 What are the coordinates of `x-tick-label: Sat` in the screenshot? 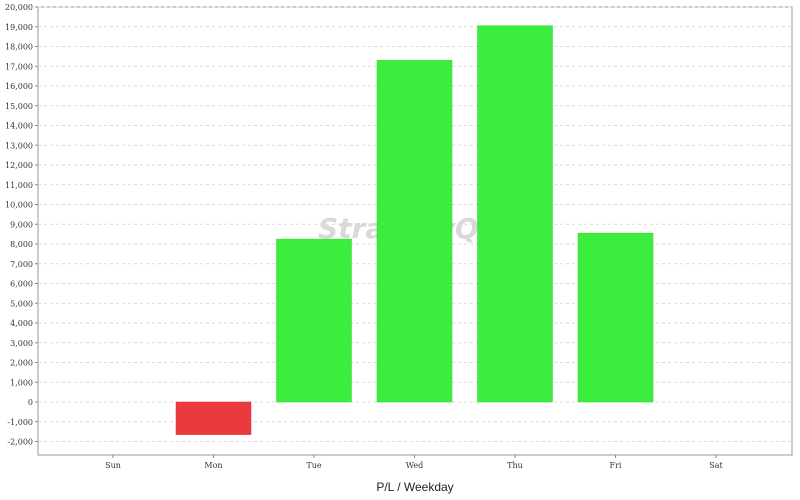 It's located at (716, 465).